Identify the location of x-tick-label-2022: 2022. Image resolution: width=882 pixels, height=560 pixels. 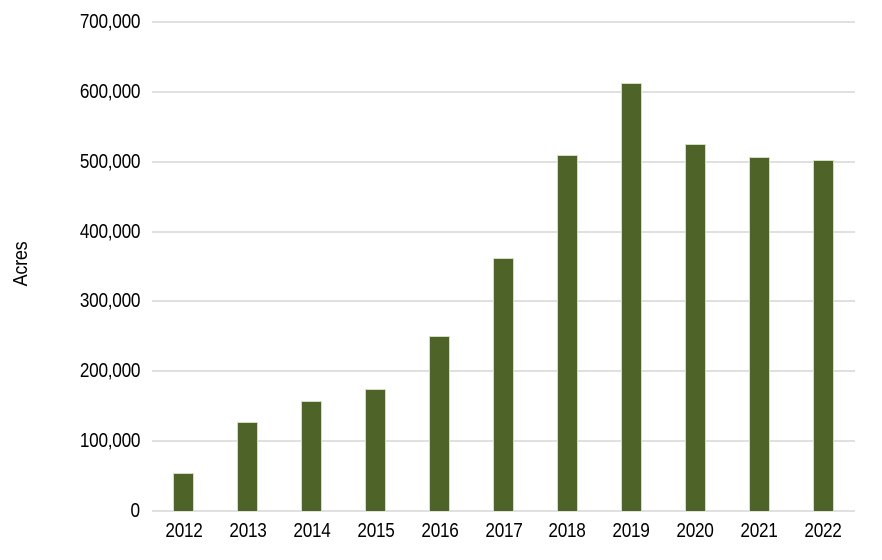
(823, 531).